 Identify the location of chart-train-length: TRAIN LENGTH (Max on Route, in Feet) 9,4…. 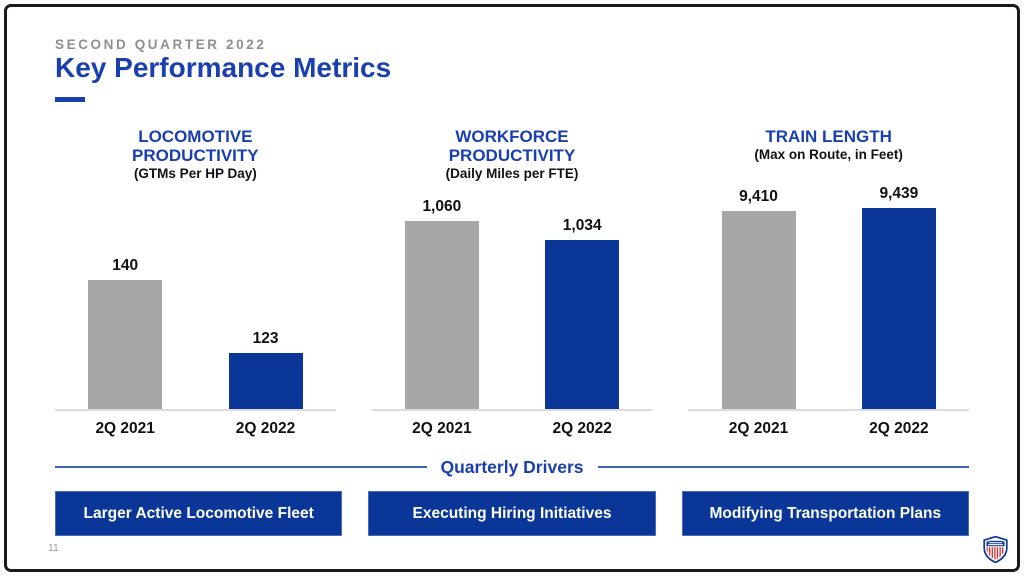
(829, 282).